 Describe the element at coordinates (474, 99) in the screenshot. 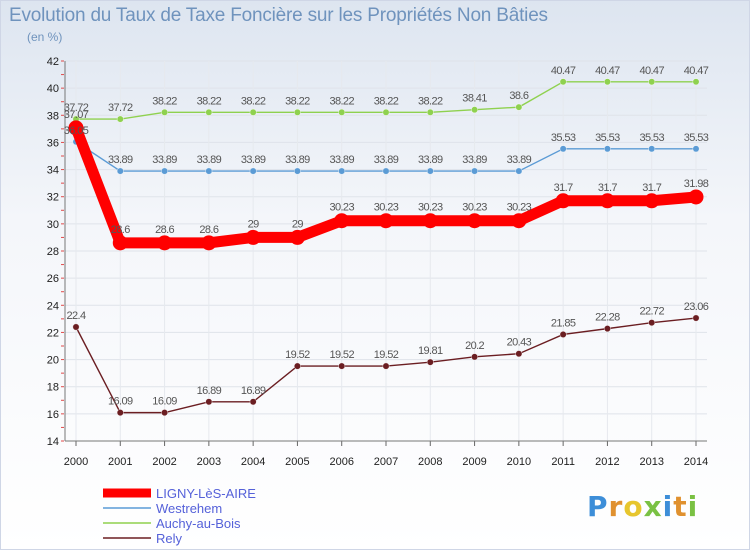

I see `data-label: 38.41` at that location.